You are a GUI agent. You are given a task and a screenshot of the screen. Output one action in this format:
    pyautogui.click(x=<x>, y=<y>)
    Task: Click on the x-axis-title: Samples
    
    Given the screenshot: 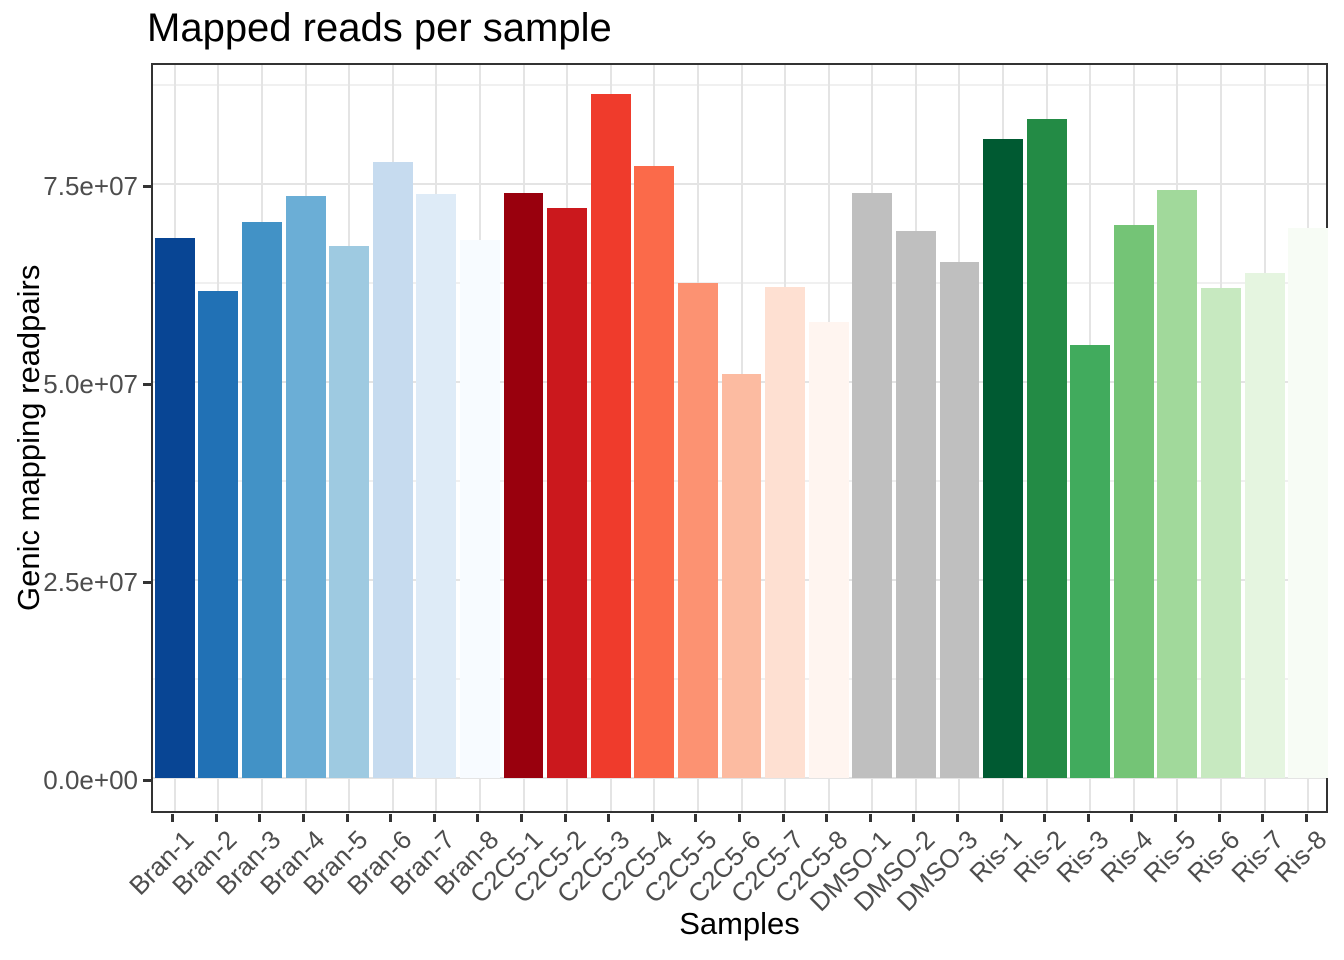 What is the action you would take?
    pyautogui.click(x=739, y=923)
    